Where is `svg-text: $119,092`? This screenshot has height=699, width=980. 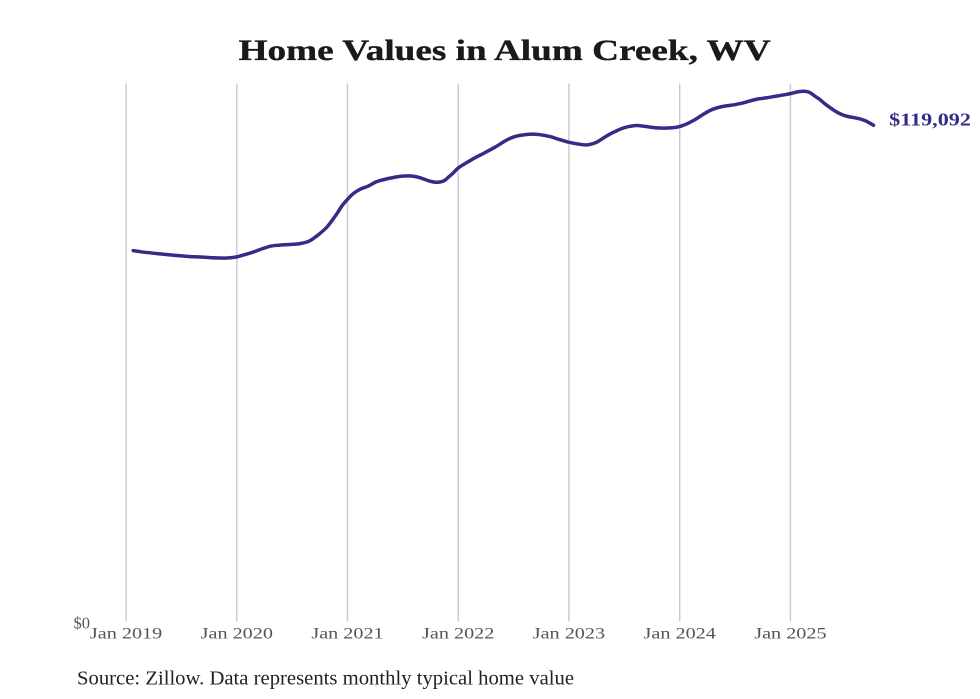
svg-text: $119,092 is located at coordinates (930, 119).